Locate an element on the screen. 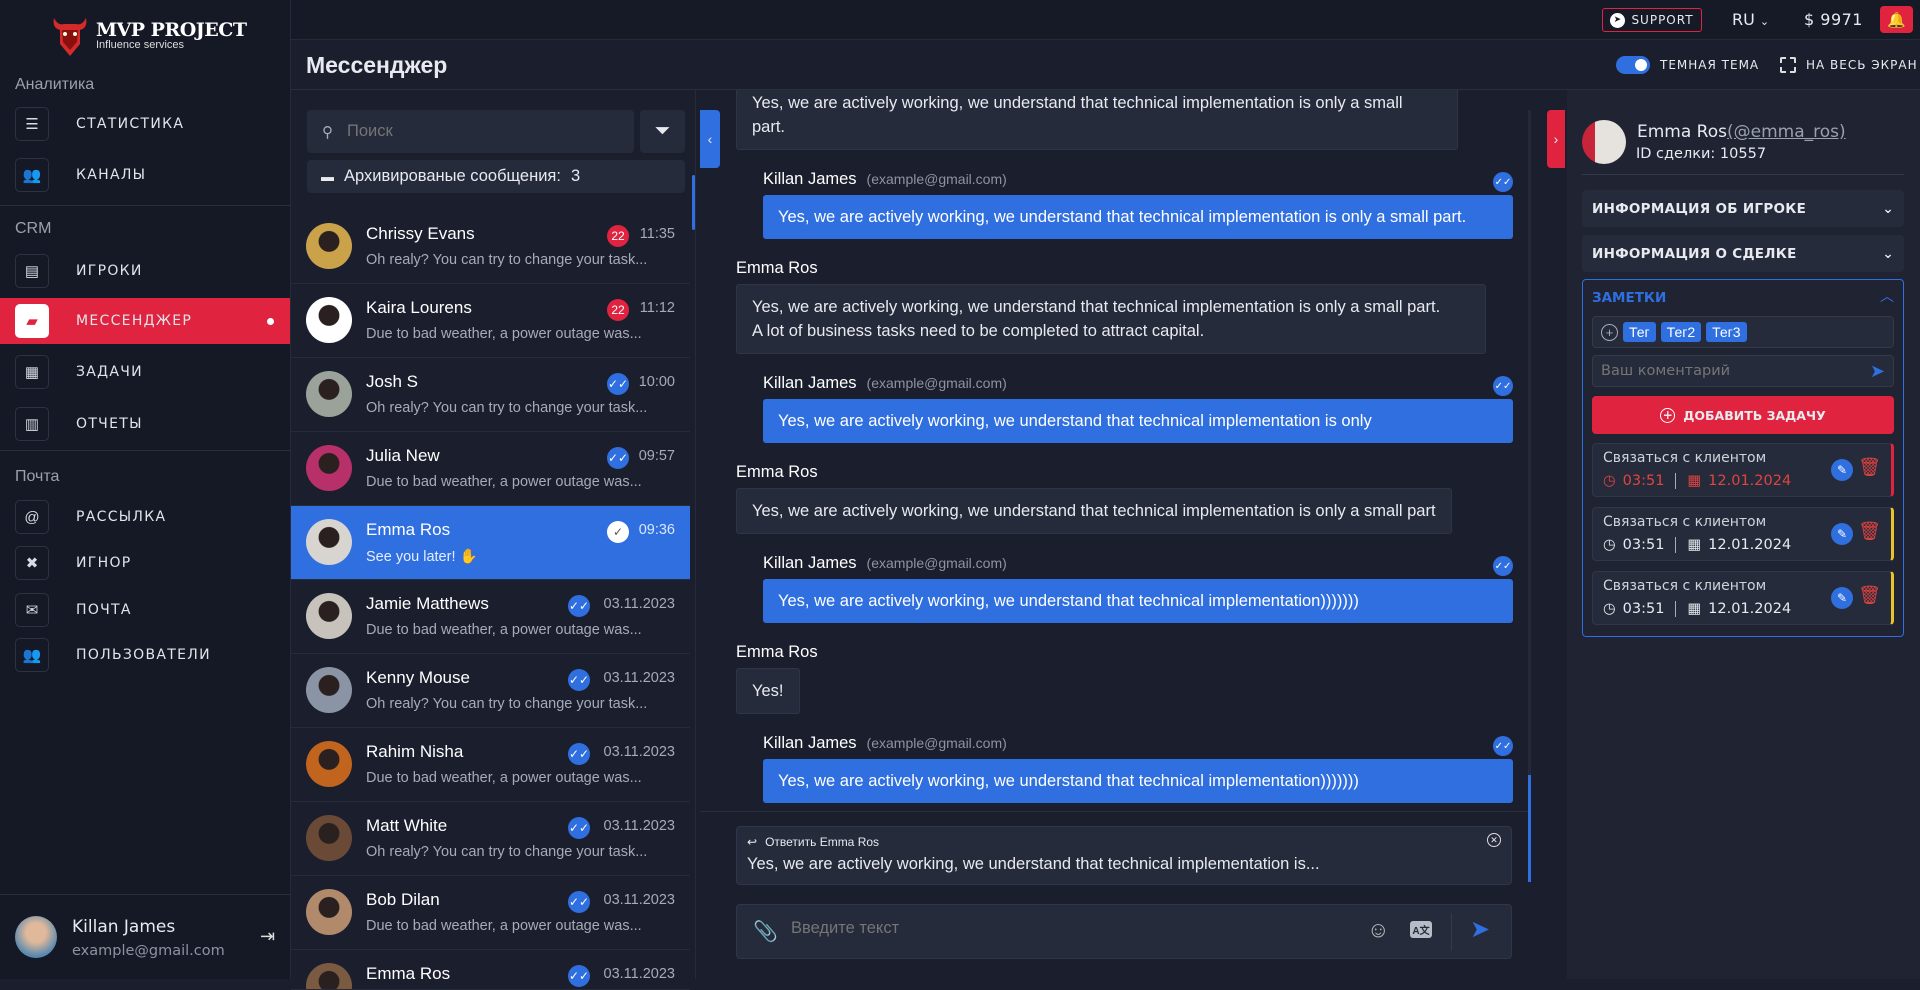 The height and width of the screenshot is (990, 1920). comment-input is located at coordinates (1735, 371).